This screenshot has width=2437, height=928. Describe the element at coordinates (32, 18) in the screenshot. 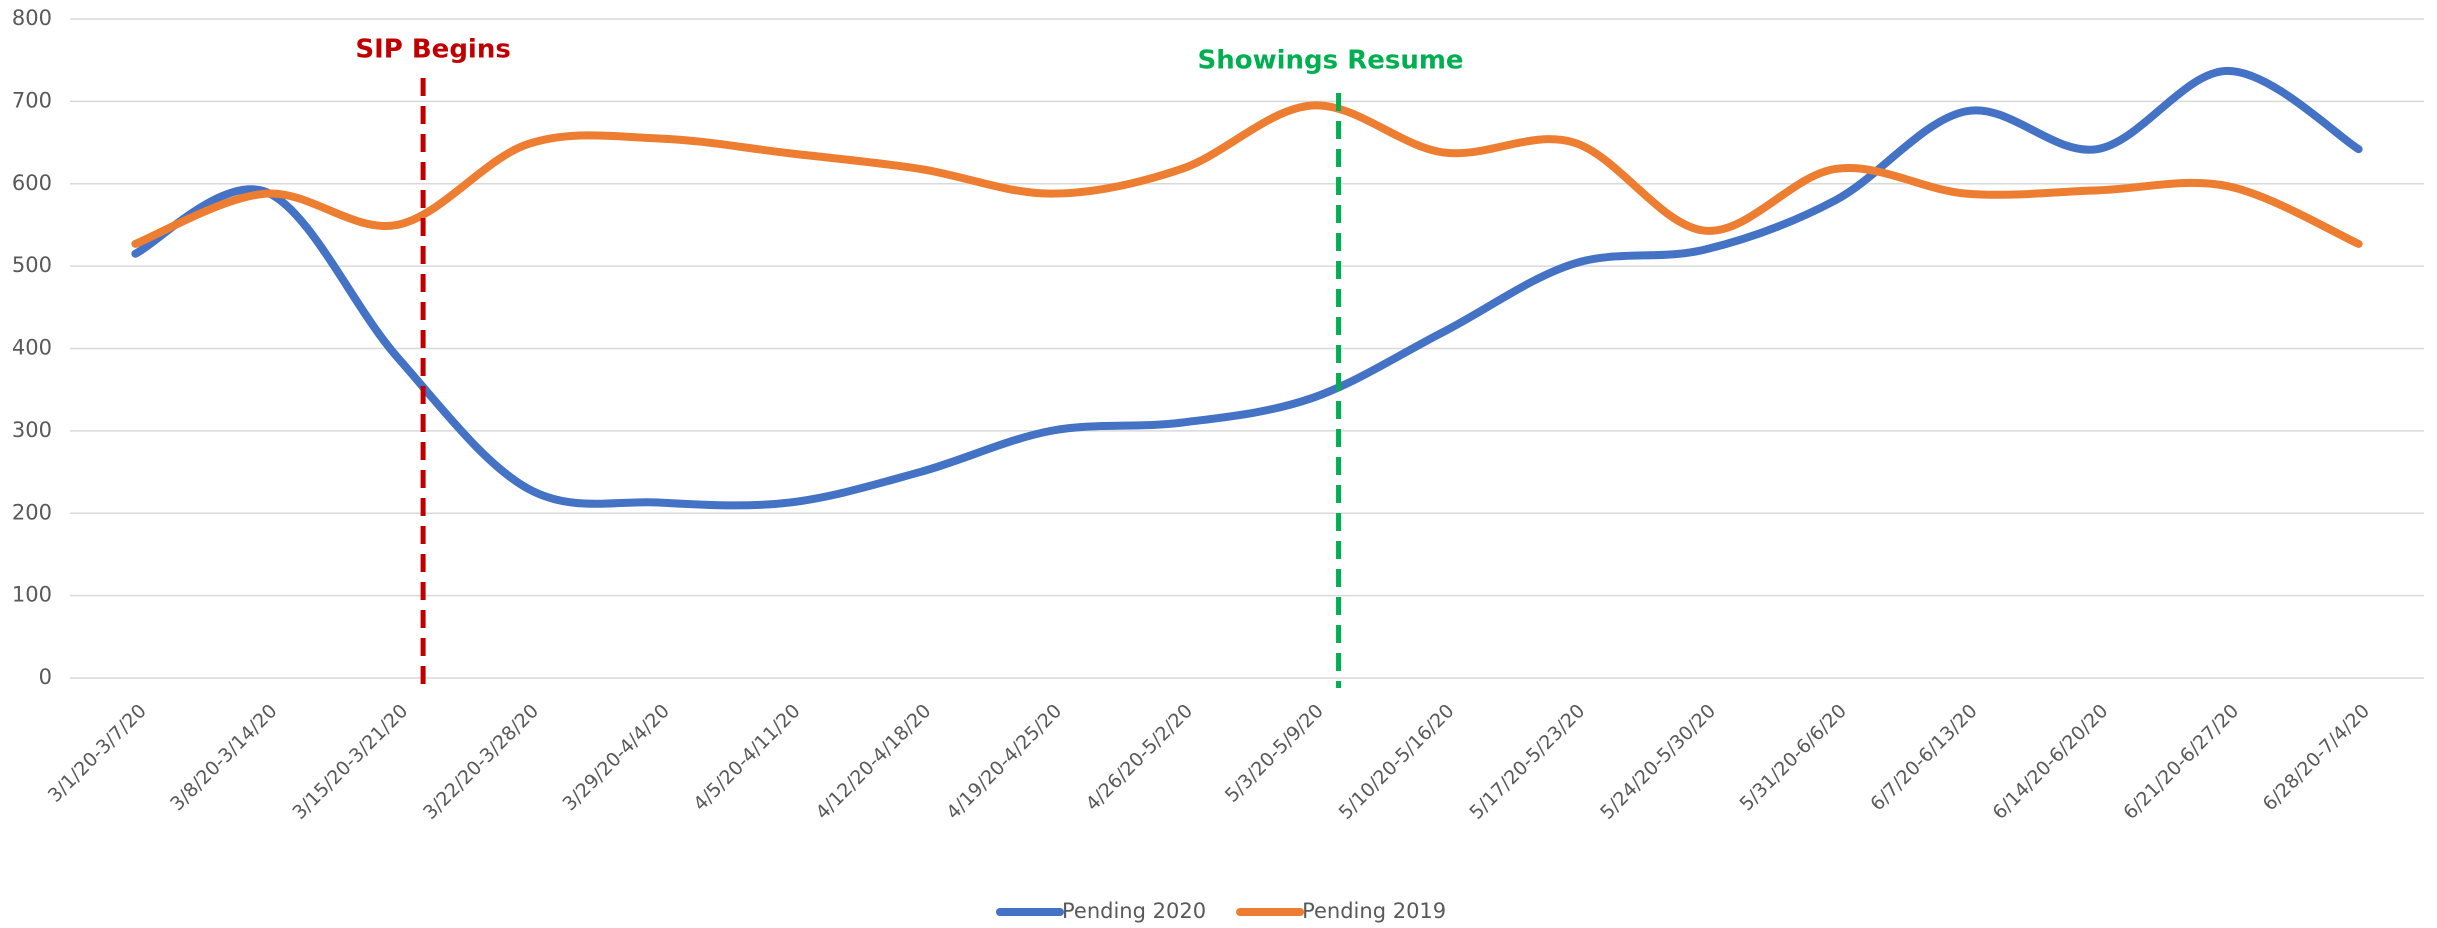

I see `y-tick-label: 800` at that location.